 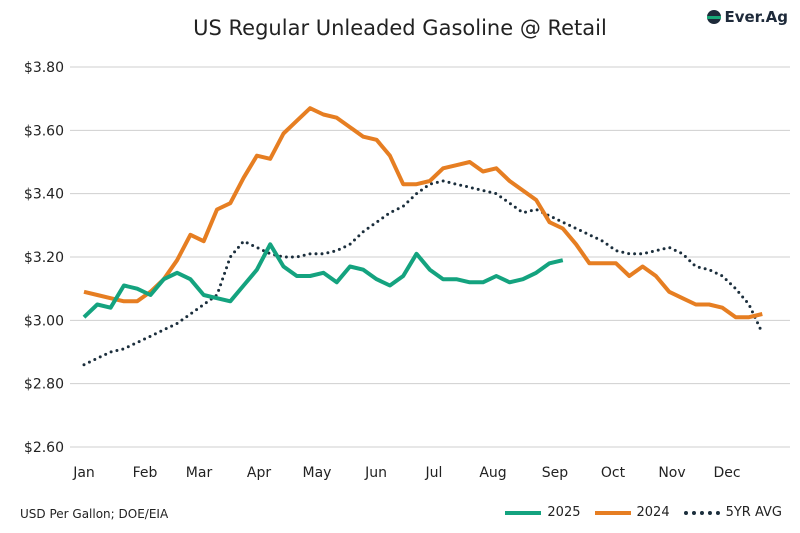 I want to click on legend-item-5yr-avg: 5YR AVG, so click(x=732, y=512).